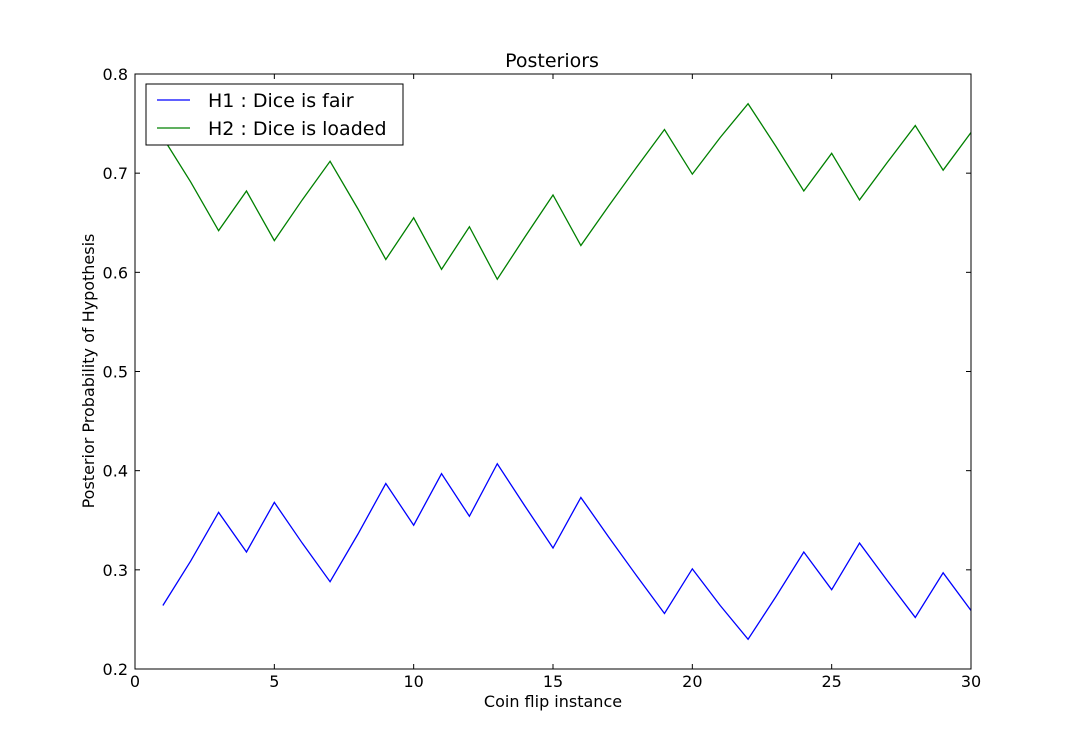 Image resolution: width=1078 pixels, height=742 pixels. I want to click on x-tick-label: 25, so click(831, 681).